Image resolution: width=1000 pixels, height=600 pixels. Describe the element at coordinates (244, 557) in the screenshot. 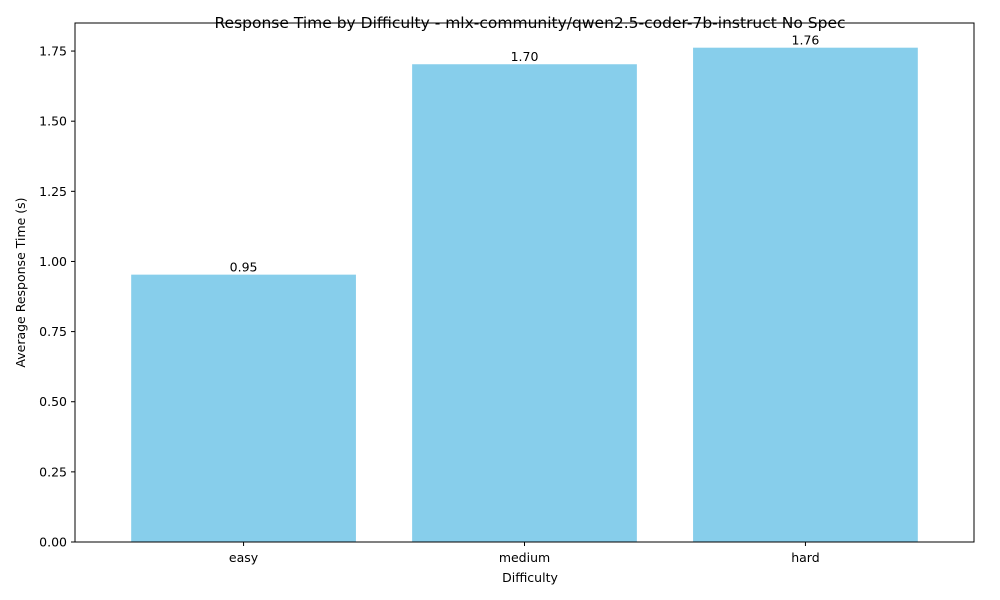

I see `x-tick-label-easy: easy` at that location.